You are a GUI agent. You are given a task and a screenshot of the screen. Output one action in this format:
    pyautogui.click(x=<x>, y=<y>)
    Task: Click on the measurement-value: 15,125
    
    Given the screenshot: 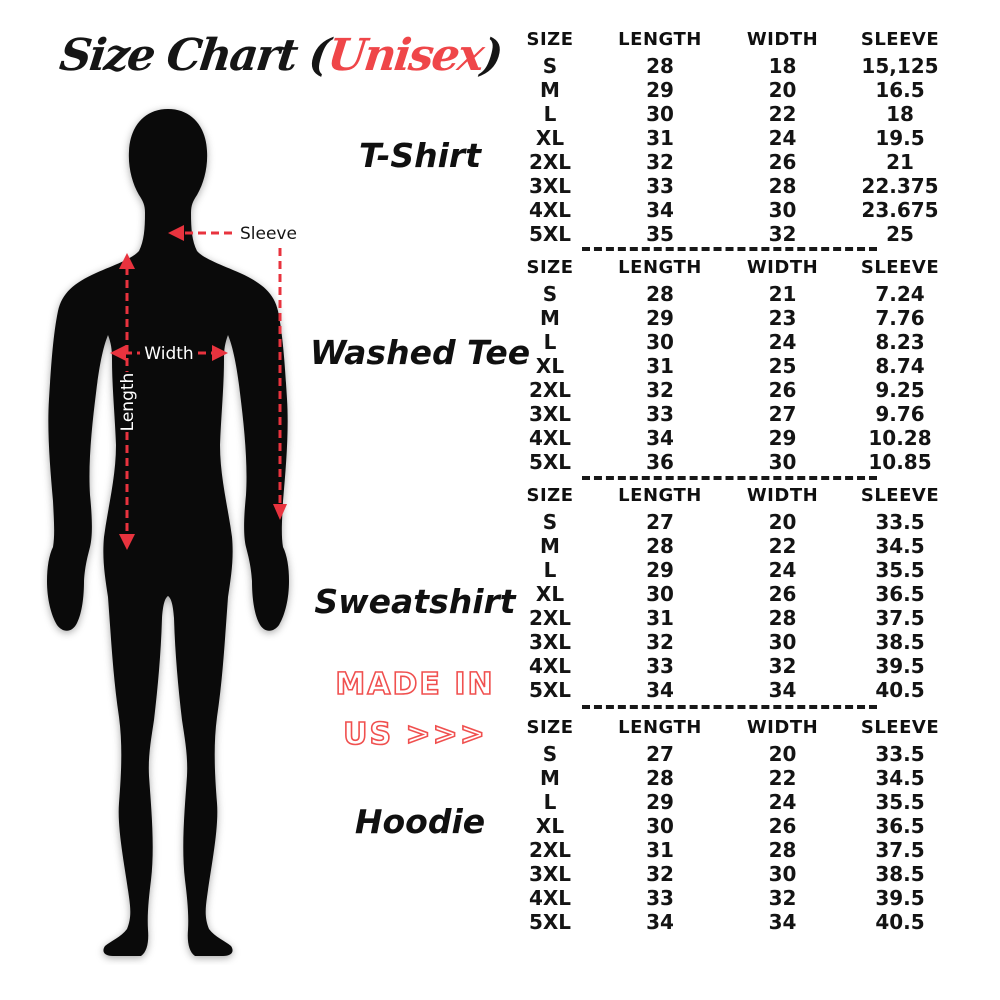 What is the action you would take?
    pyautogui.click(x=900, y=66)
    